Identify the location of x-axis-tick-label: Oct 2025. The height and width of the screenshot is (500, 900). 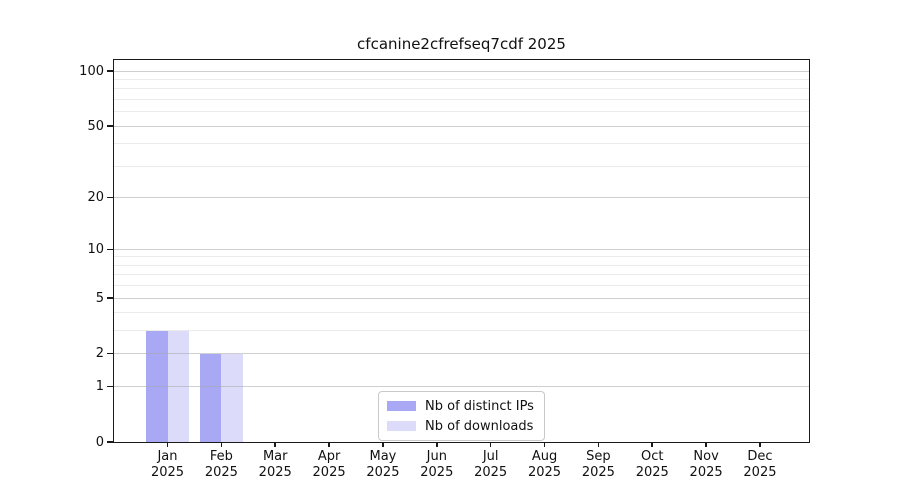
(652, 465).